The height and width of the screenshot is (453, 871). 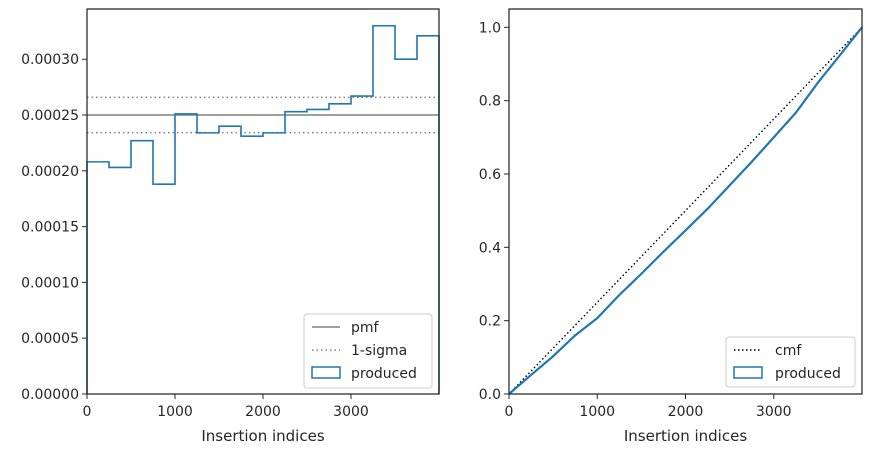 What do you see at coordinates (50, 283) in the screenshot?
I see `y-tick-label: 0.00010` at bounding box center [50, 283].